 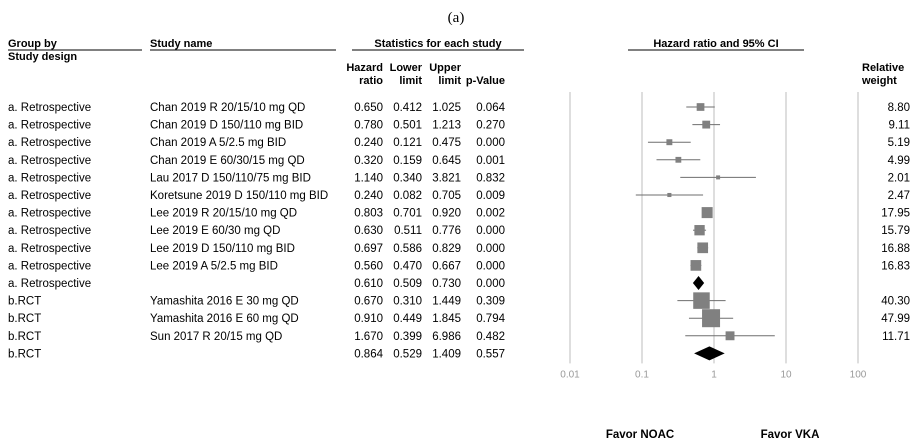 I want to click on row-relative-weight: 40.30, so click(x=895, y=302).